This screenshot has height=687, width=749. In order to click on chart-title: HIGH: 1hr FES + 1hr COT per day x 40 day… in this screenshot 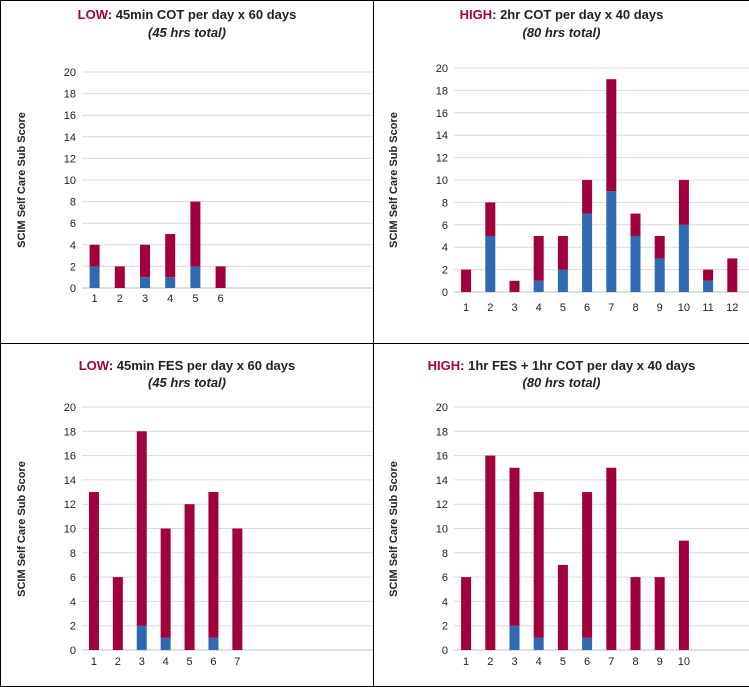, I will do `click(561, 366)`.